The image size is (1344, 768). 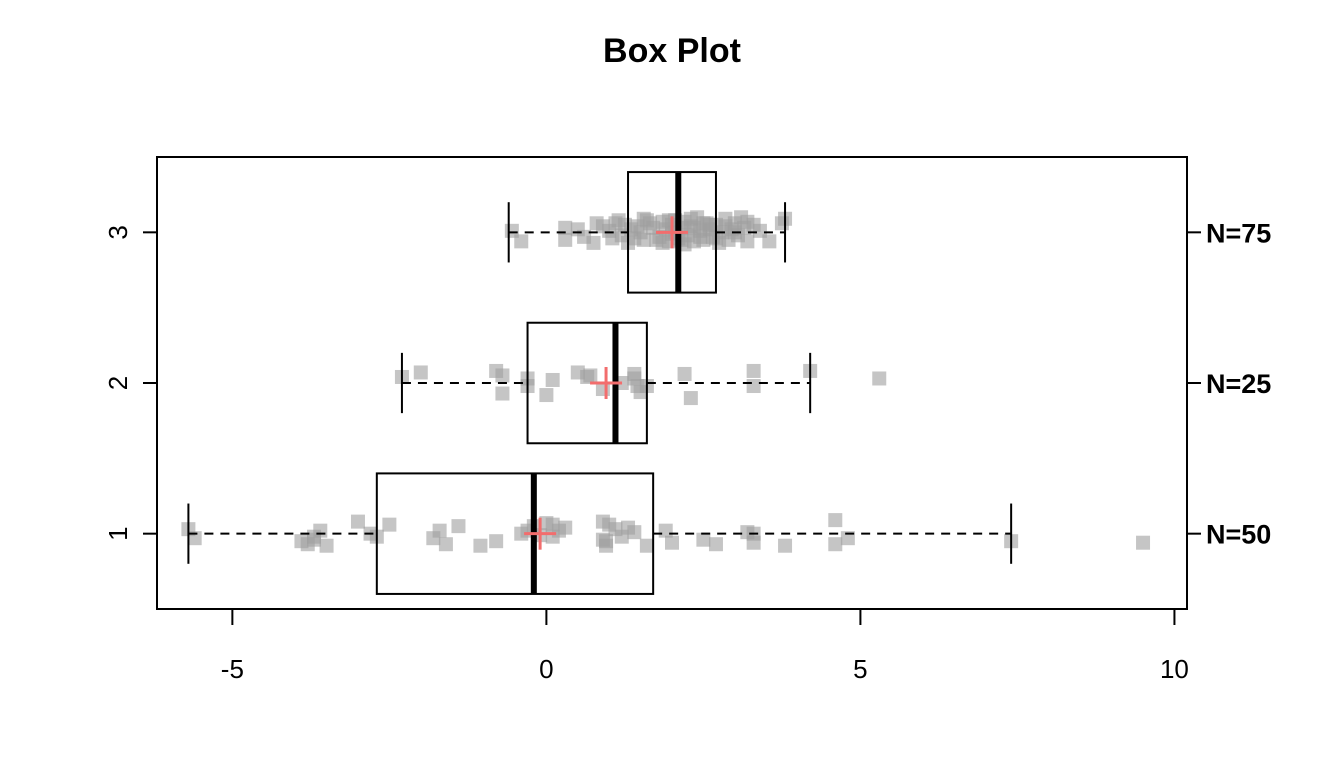 What do you see at coordinates (546, 669) in the screenshot?
I see `x-tick-label: 0` at bounding box center [546, 669].